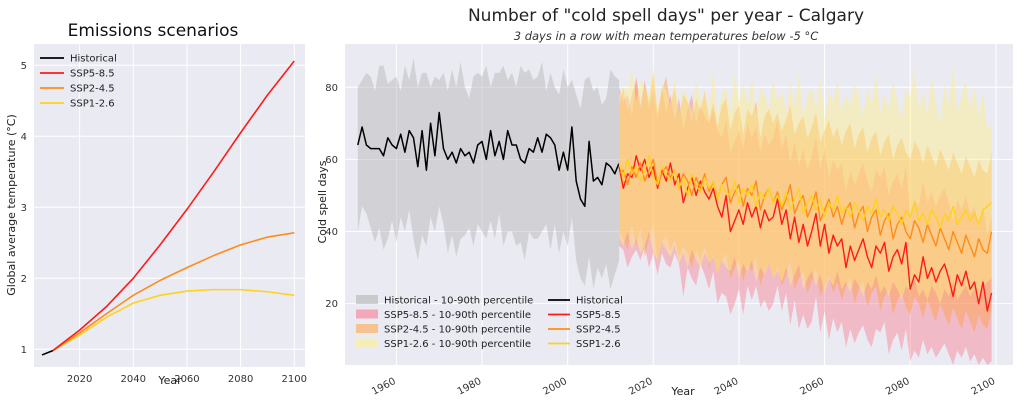  Describe the element at coordinates (331, 196) in the screenshot. I see `y-tick-labels: 20 40 60 80` at that location.